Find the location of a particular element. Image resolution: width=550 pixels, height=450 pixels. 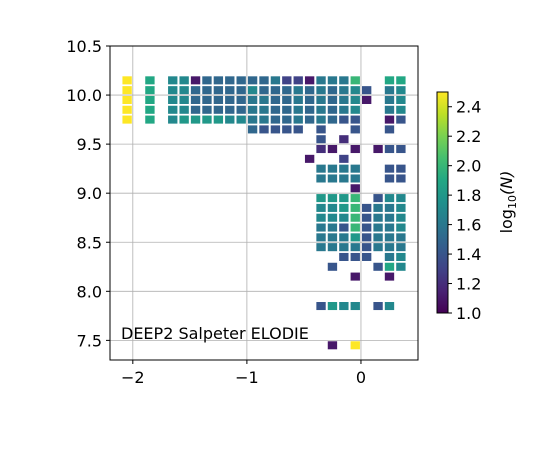

colorbar-label-argument: (N) is located at coordinates (506, 183).